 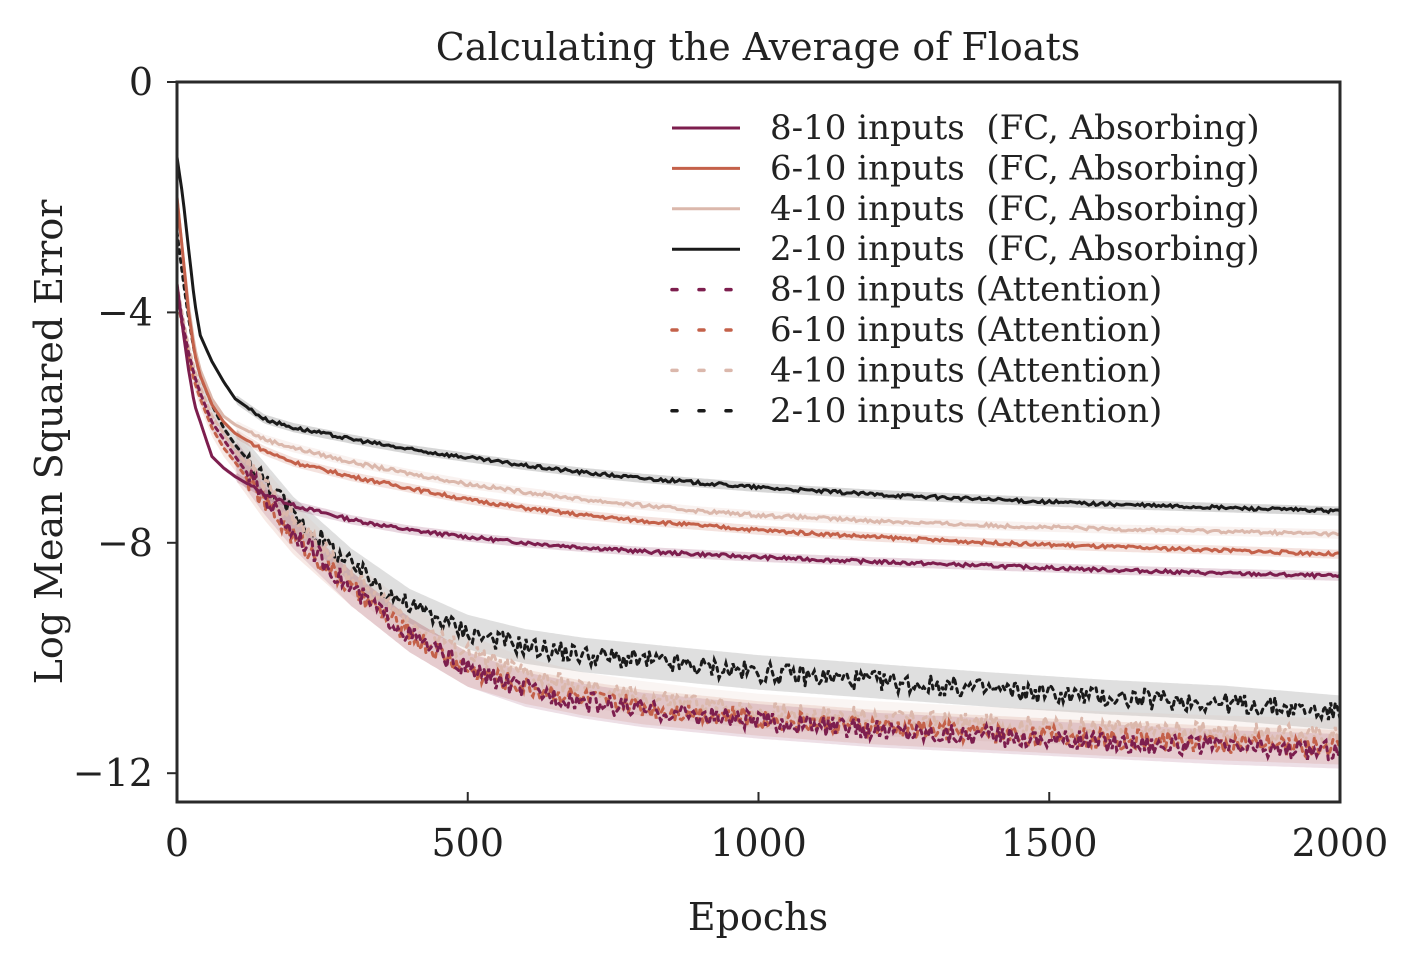 What do you see at coordinates (1015, 128) in the screenshot?
I see `legend-label: 8-10 inputs (FC, Absorbing)` at bounding box center [1015, 128].